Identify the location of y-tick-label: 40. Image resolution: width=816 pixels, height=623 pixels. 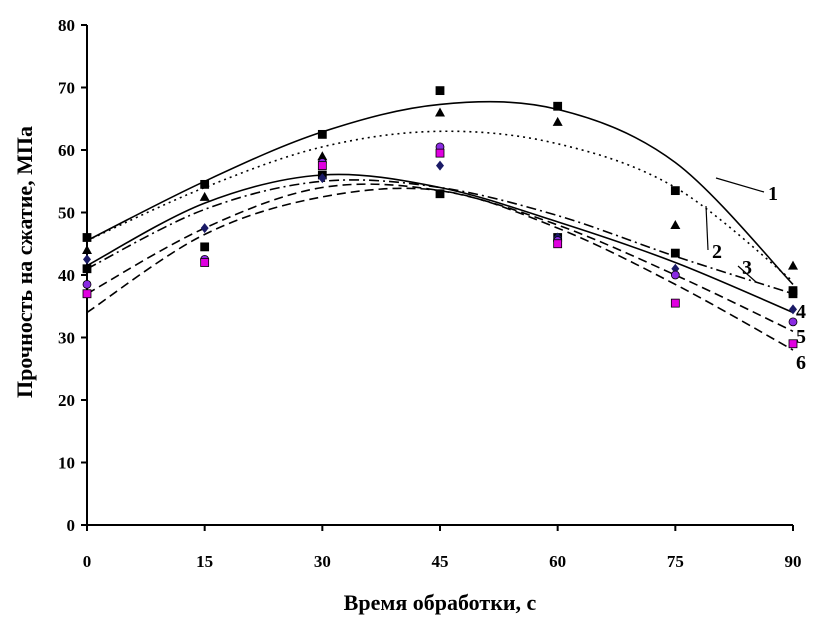
(66, 275).